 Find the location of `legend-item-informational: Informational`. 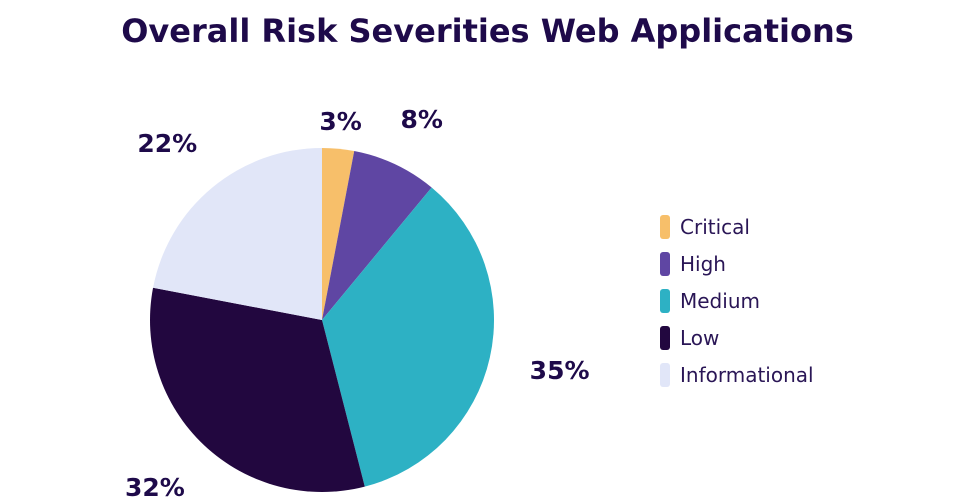

legend-item-informational: Informational is located at coordinates (737, 374).